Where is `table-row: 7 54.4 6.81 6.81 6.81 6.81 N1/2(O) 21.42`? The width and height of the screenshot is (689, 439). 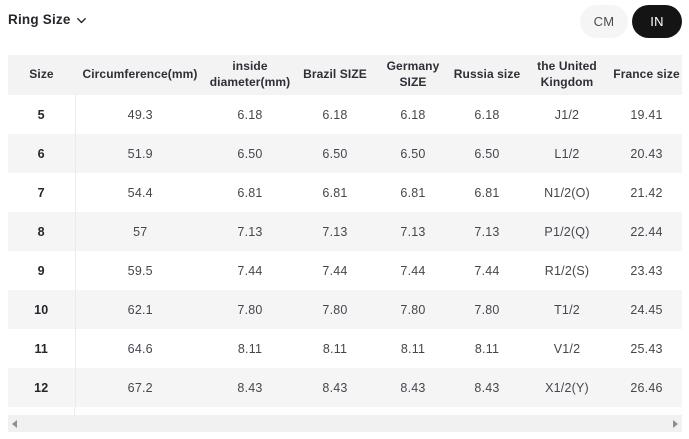 table-row: 7 54.4 6.81 6.81 6.81 6.81 N1/2(O) 21.42 is located at coordinates (345, 192).